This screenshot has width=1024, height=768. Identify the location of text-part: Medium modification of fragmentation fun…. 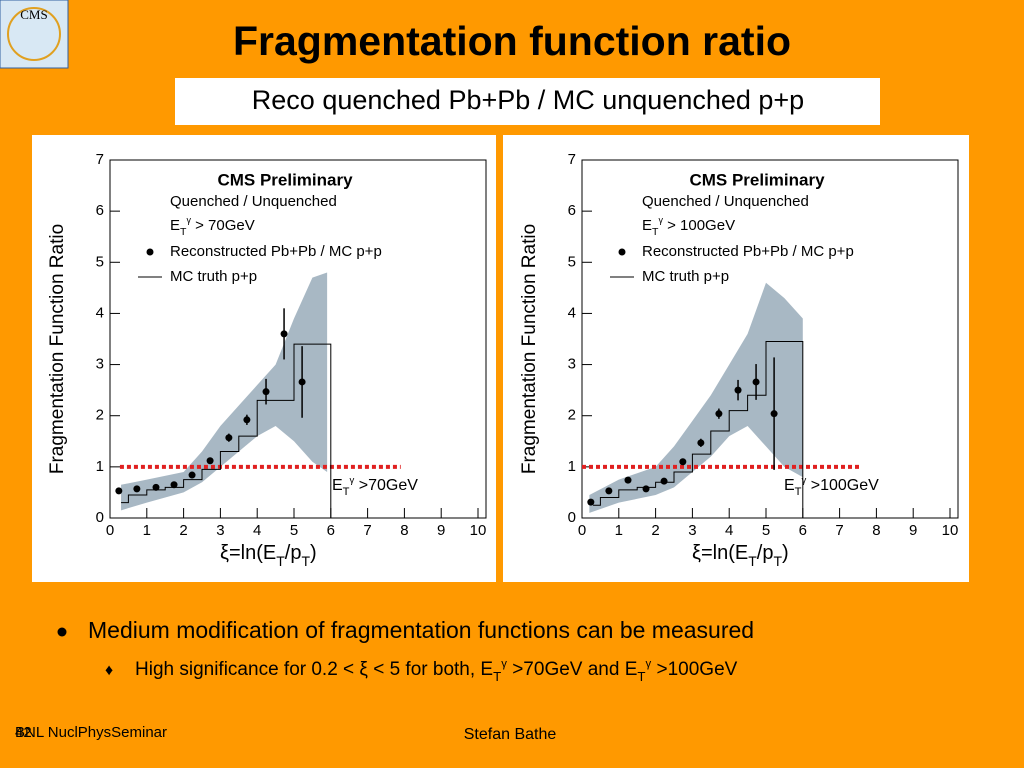
(421, 630).